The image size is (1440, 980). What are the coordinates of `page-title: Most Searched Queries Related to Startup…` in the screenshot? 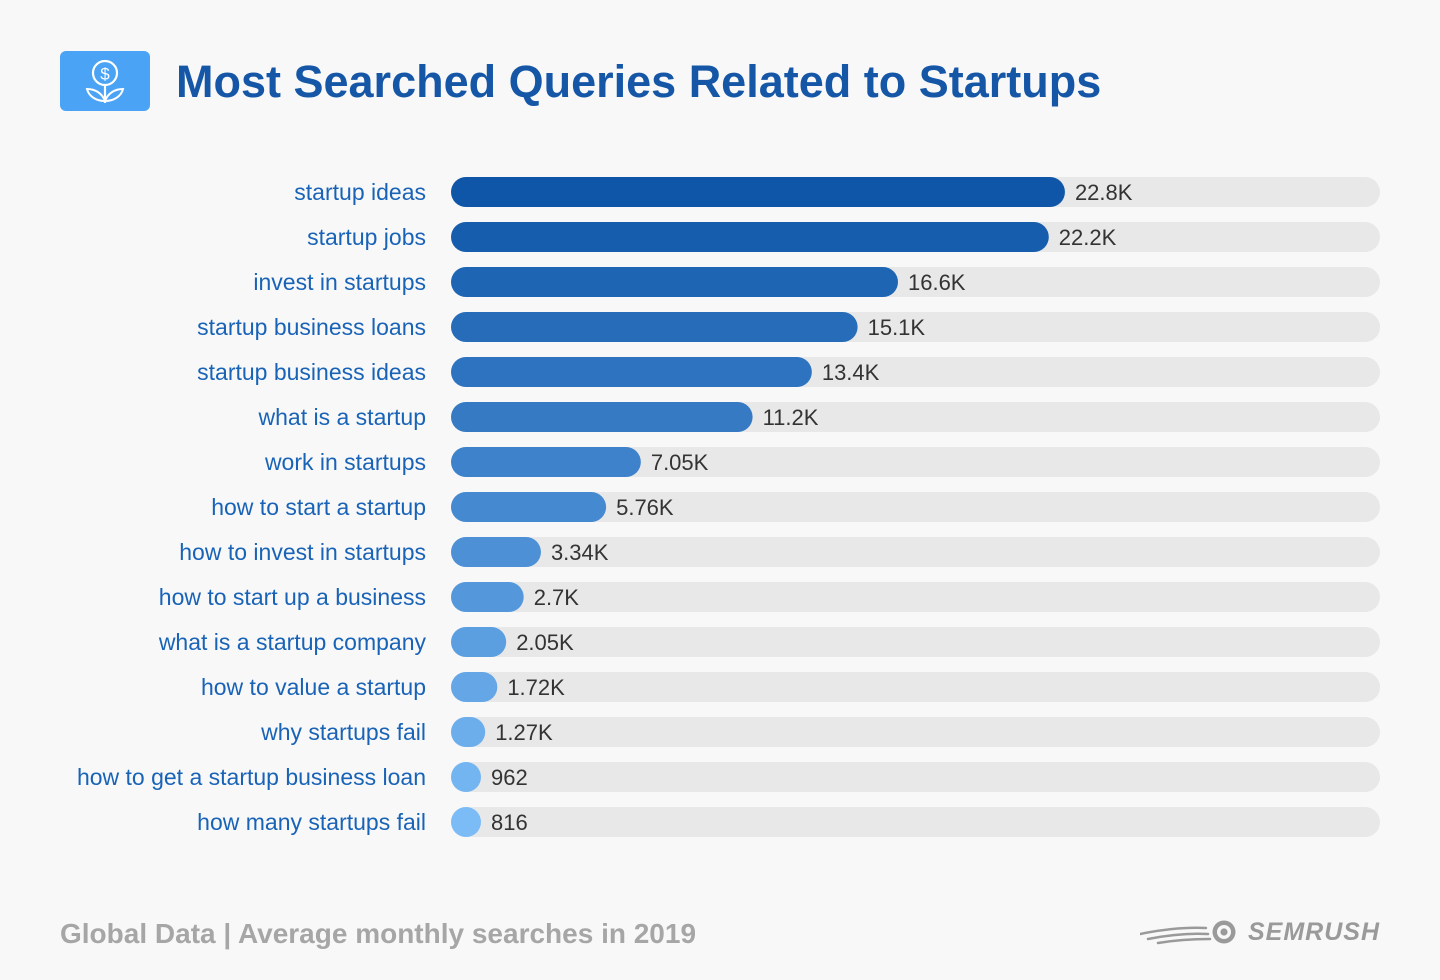 It's located at (639, 81).